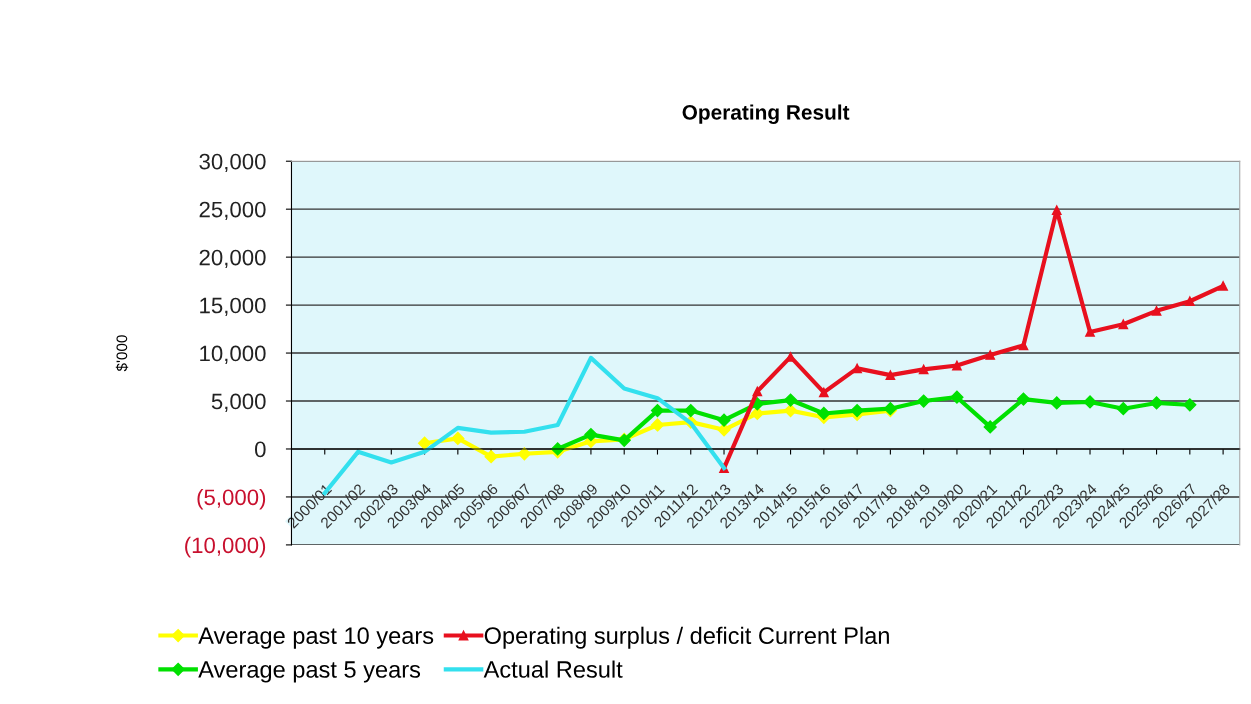  I want to click on legend-label: Operating surplus / deficit Current Plan, so click(686, 637).